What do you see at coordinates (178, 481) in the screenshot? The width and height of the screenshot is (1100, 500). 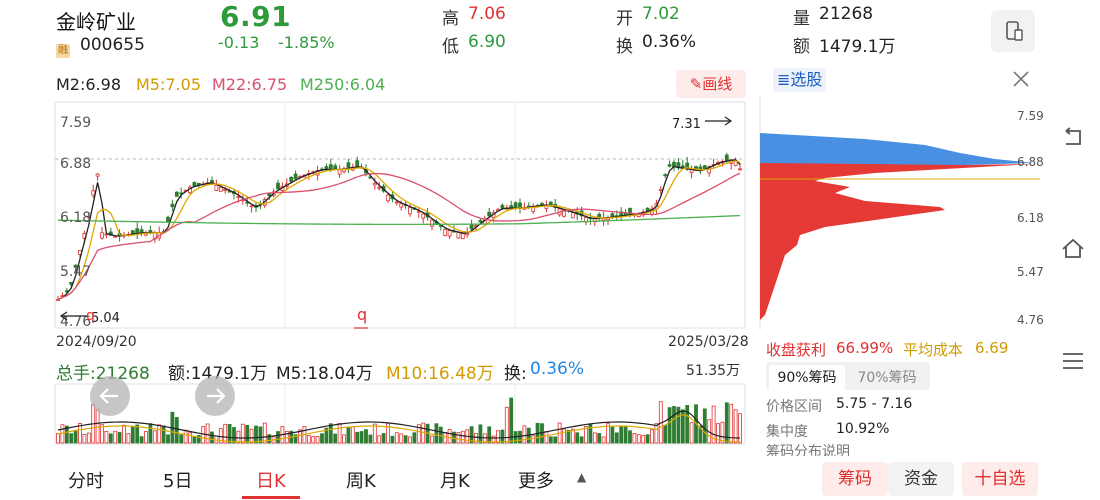 I see `tab-5day: 5日` at bounding box center [178, 481].